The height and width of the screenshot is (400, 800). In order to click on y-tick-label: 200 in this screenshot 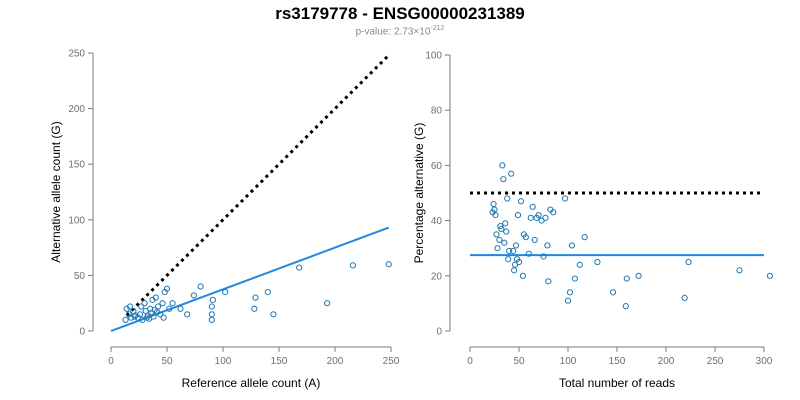, I will do `click(76, 109)`.